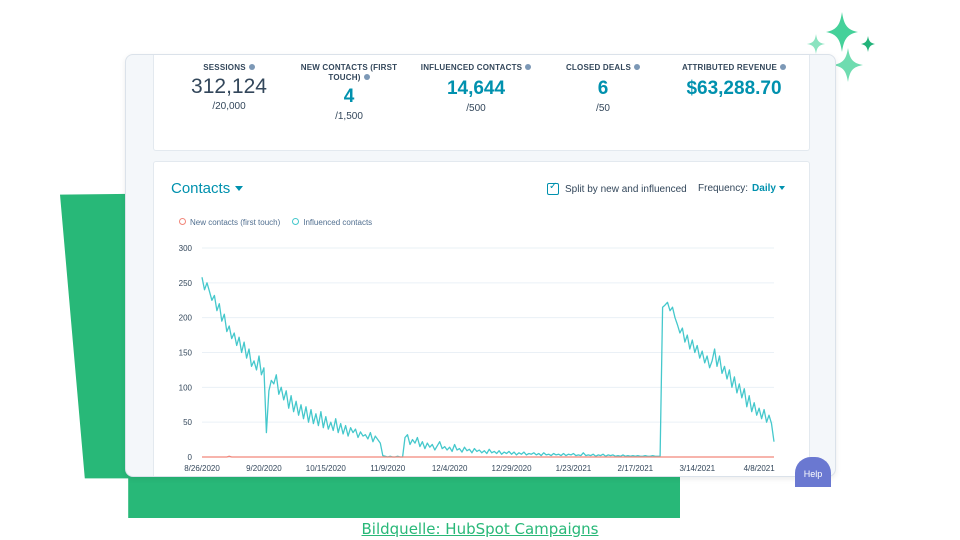 The height and width of the screenshot is (540, 960). Describe the element at coordinates (202, 468) in the screenshot. I see `x-tick-label: 8/26/2020` at that location.